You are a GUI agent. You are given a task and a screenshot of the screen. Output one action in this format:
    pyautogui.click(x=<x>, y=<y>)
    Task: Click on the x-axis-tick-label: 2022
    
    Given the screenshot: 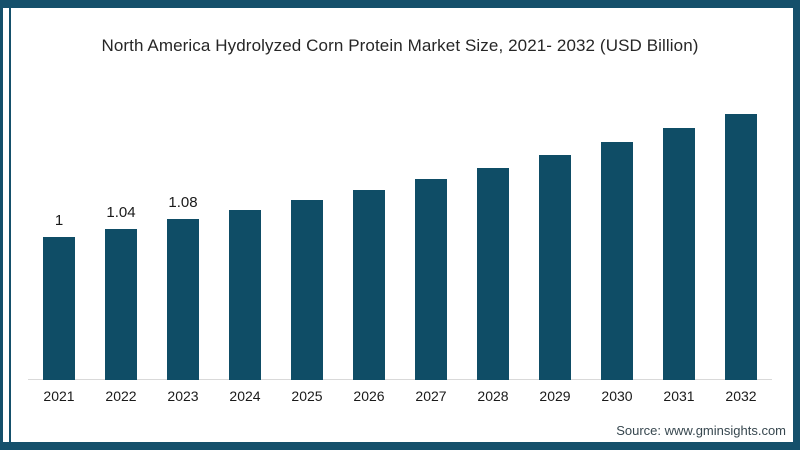 What is the action you would take?
    pyautogui.click(x=121, y=396)
    